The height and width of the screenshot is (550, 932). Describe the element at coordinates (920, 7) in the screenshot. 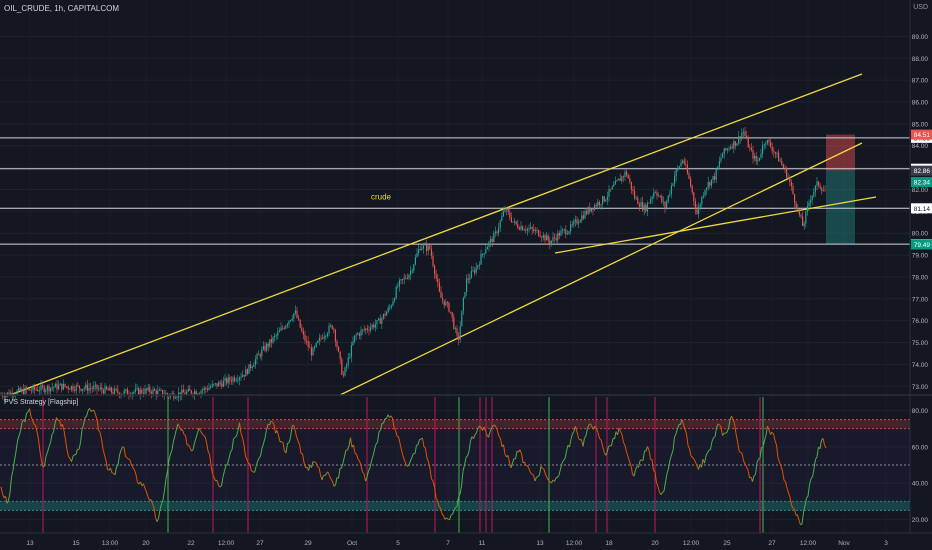

I see `currency-label: USD` at that location.